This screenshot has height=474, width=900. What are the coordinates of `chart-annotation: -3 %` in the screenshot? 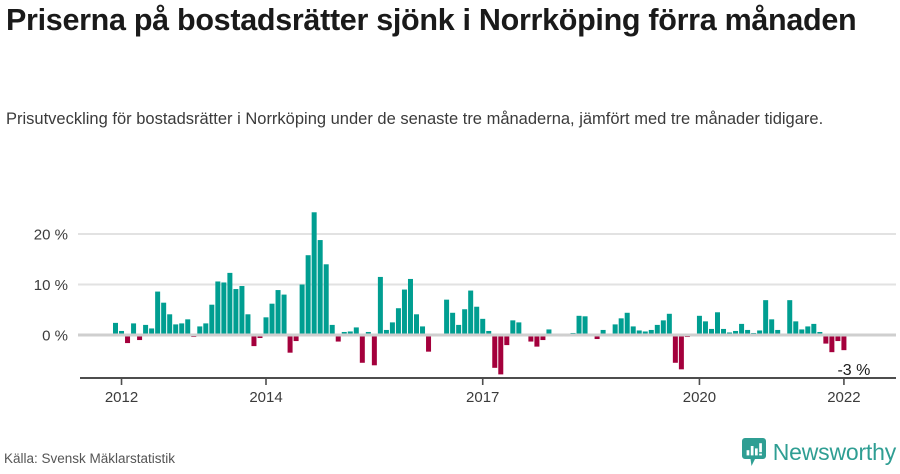 It's located at (853, 370).